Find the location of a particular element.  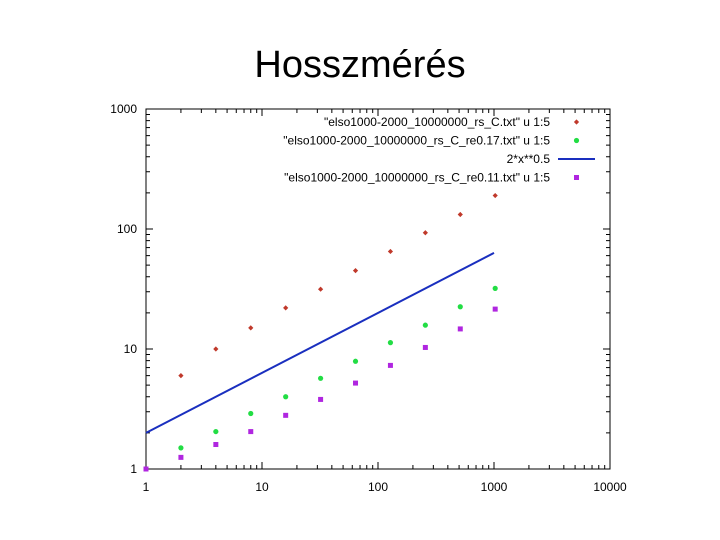

legend-label: 2*x**0.5 is located at coordinates (529, 159).